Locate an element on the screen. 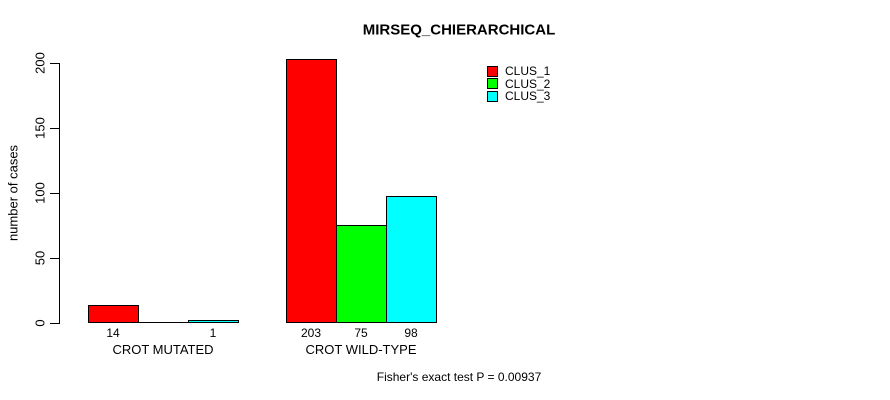  chart-title: MIRSEQ_CHIERARCHICAL is located at coordinates (459, 30).